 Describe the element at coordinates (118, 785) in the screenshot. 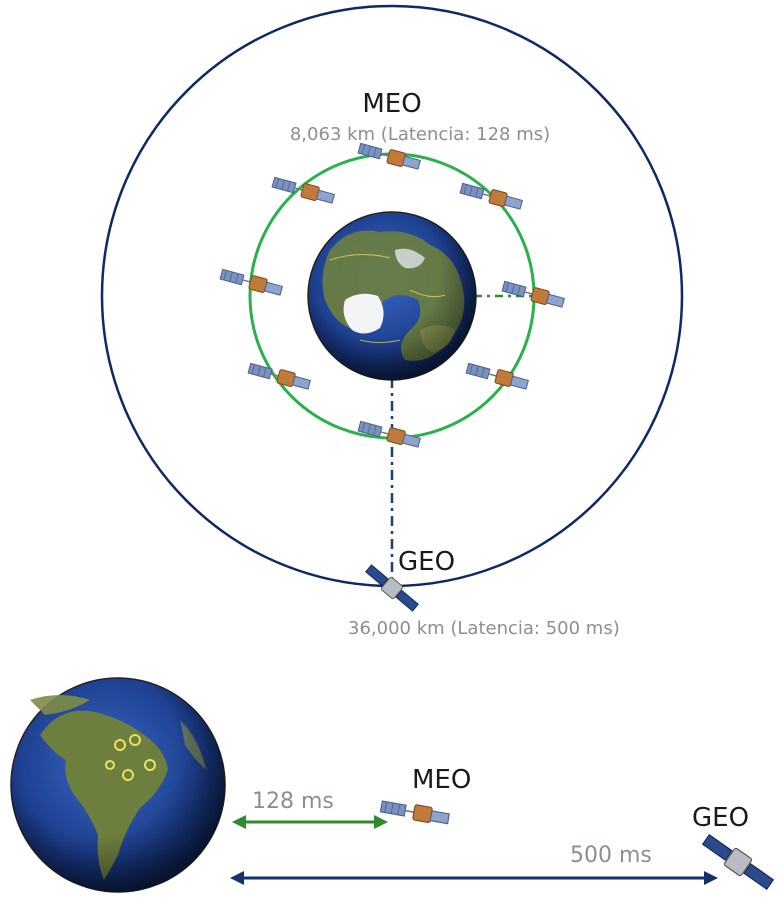

I see `earth-south-america-icon` at that location.